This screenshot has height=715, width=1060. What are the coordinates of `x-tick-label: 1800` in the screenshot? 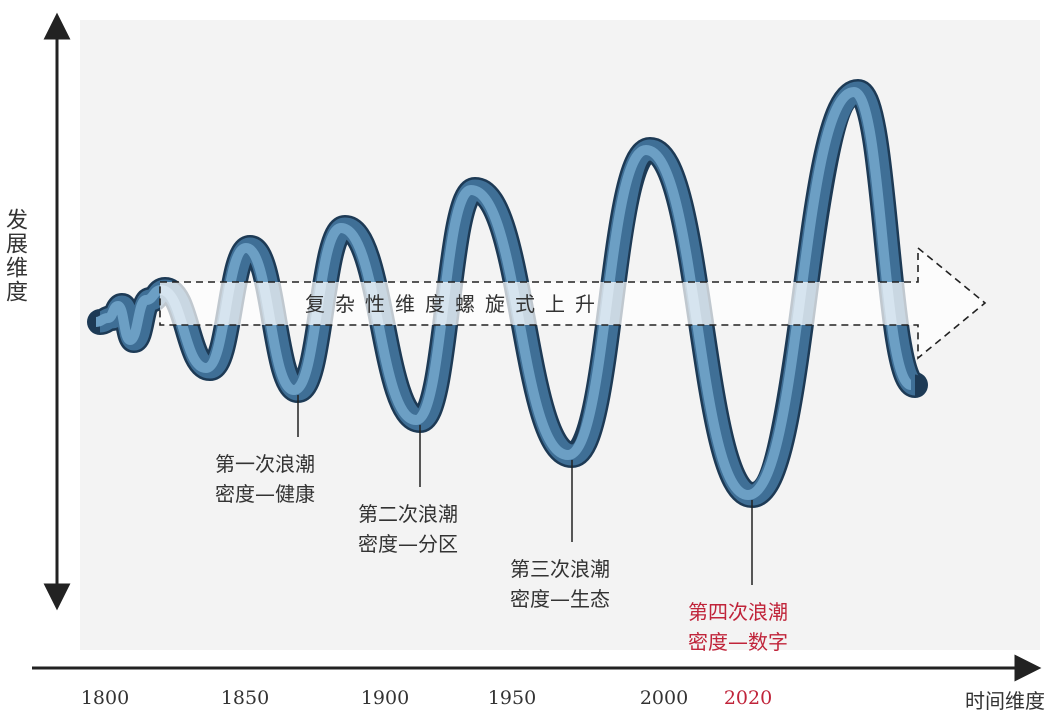 It's located at (105, 698).